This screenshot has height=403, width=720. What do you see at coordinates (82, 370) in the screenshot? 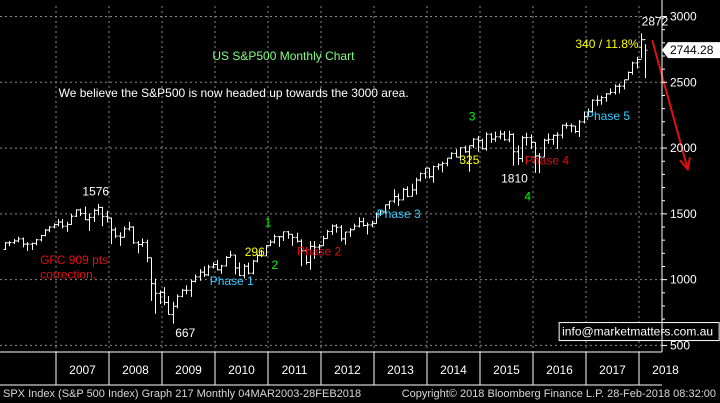
I see `x-tick-label: 2007` at bounding box center [82, 370].